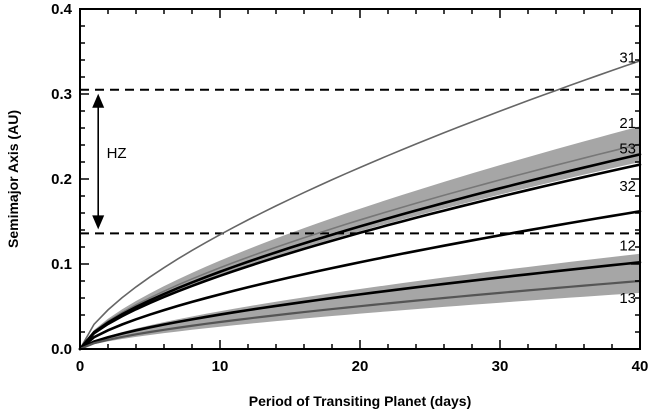 The width and height of the screenshot is (654, 414). I want to click on y-tick-label: 0.3, so click(61, 94).